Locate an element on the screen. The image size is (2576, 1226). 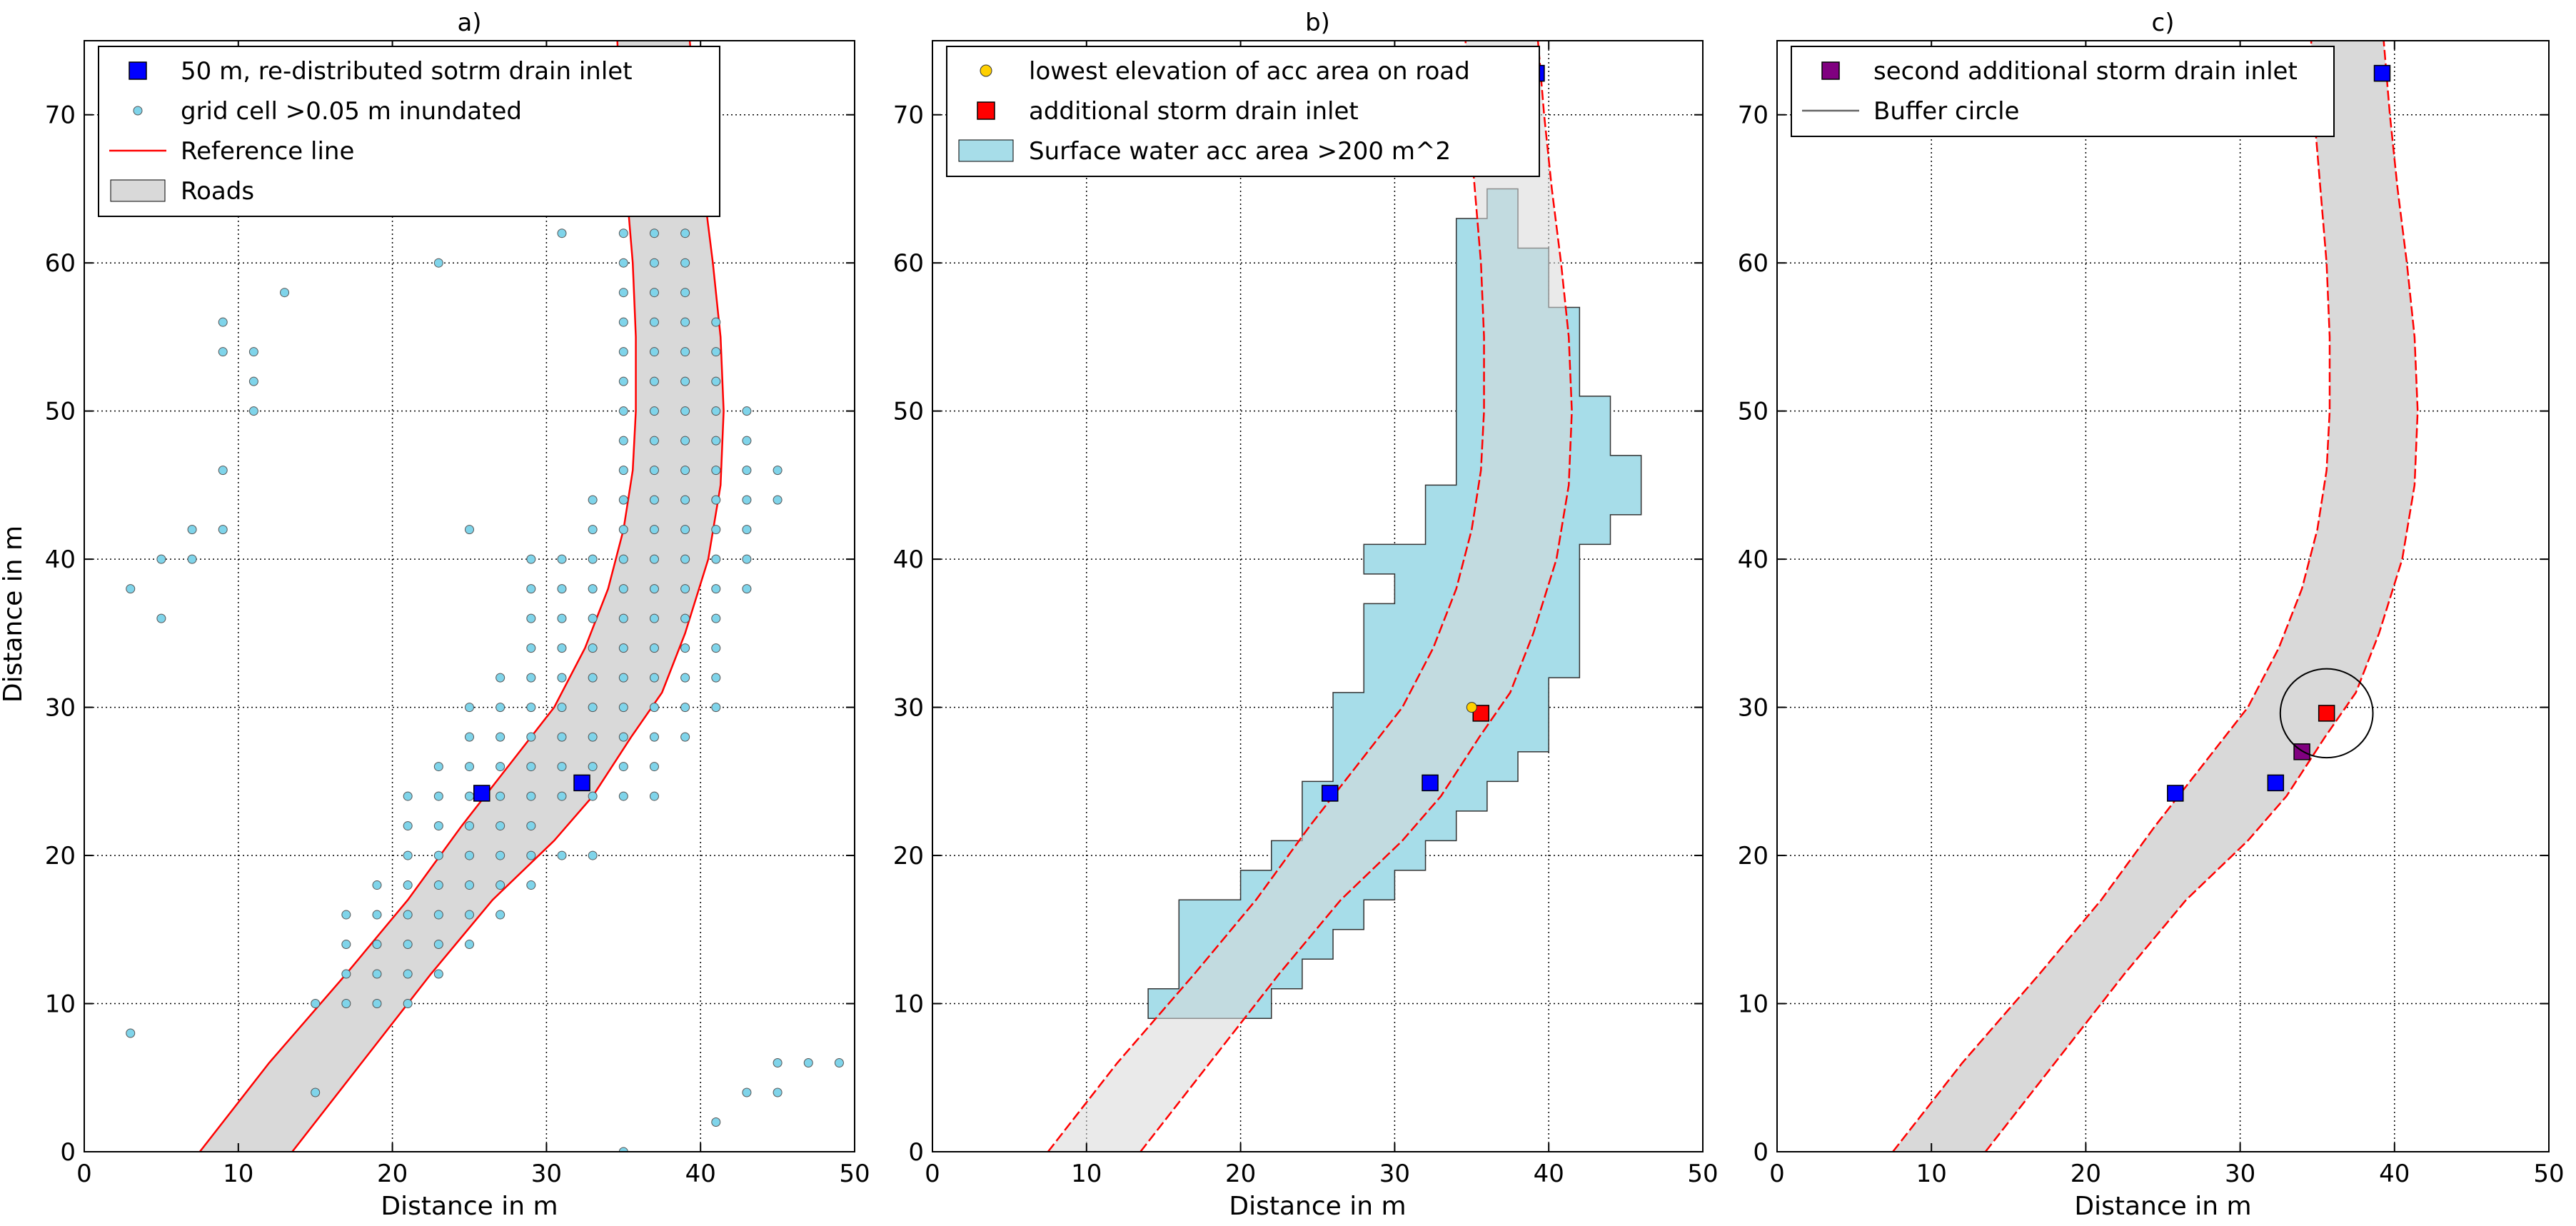
additional-inlet-marker is located at coordinates (1481, 714).